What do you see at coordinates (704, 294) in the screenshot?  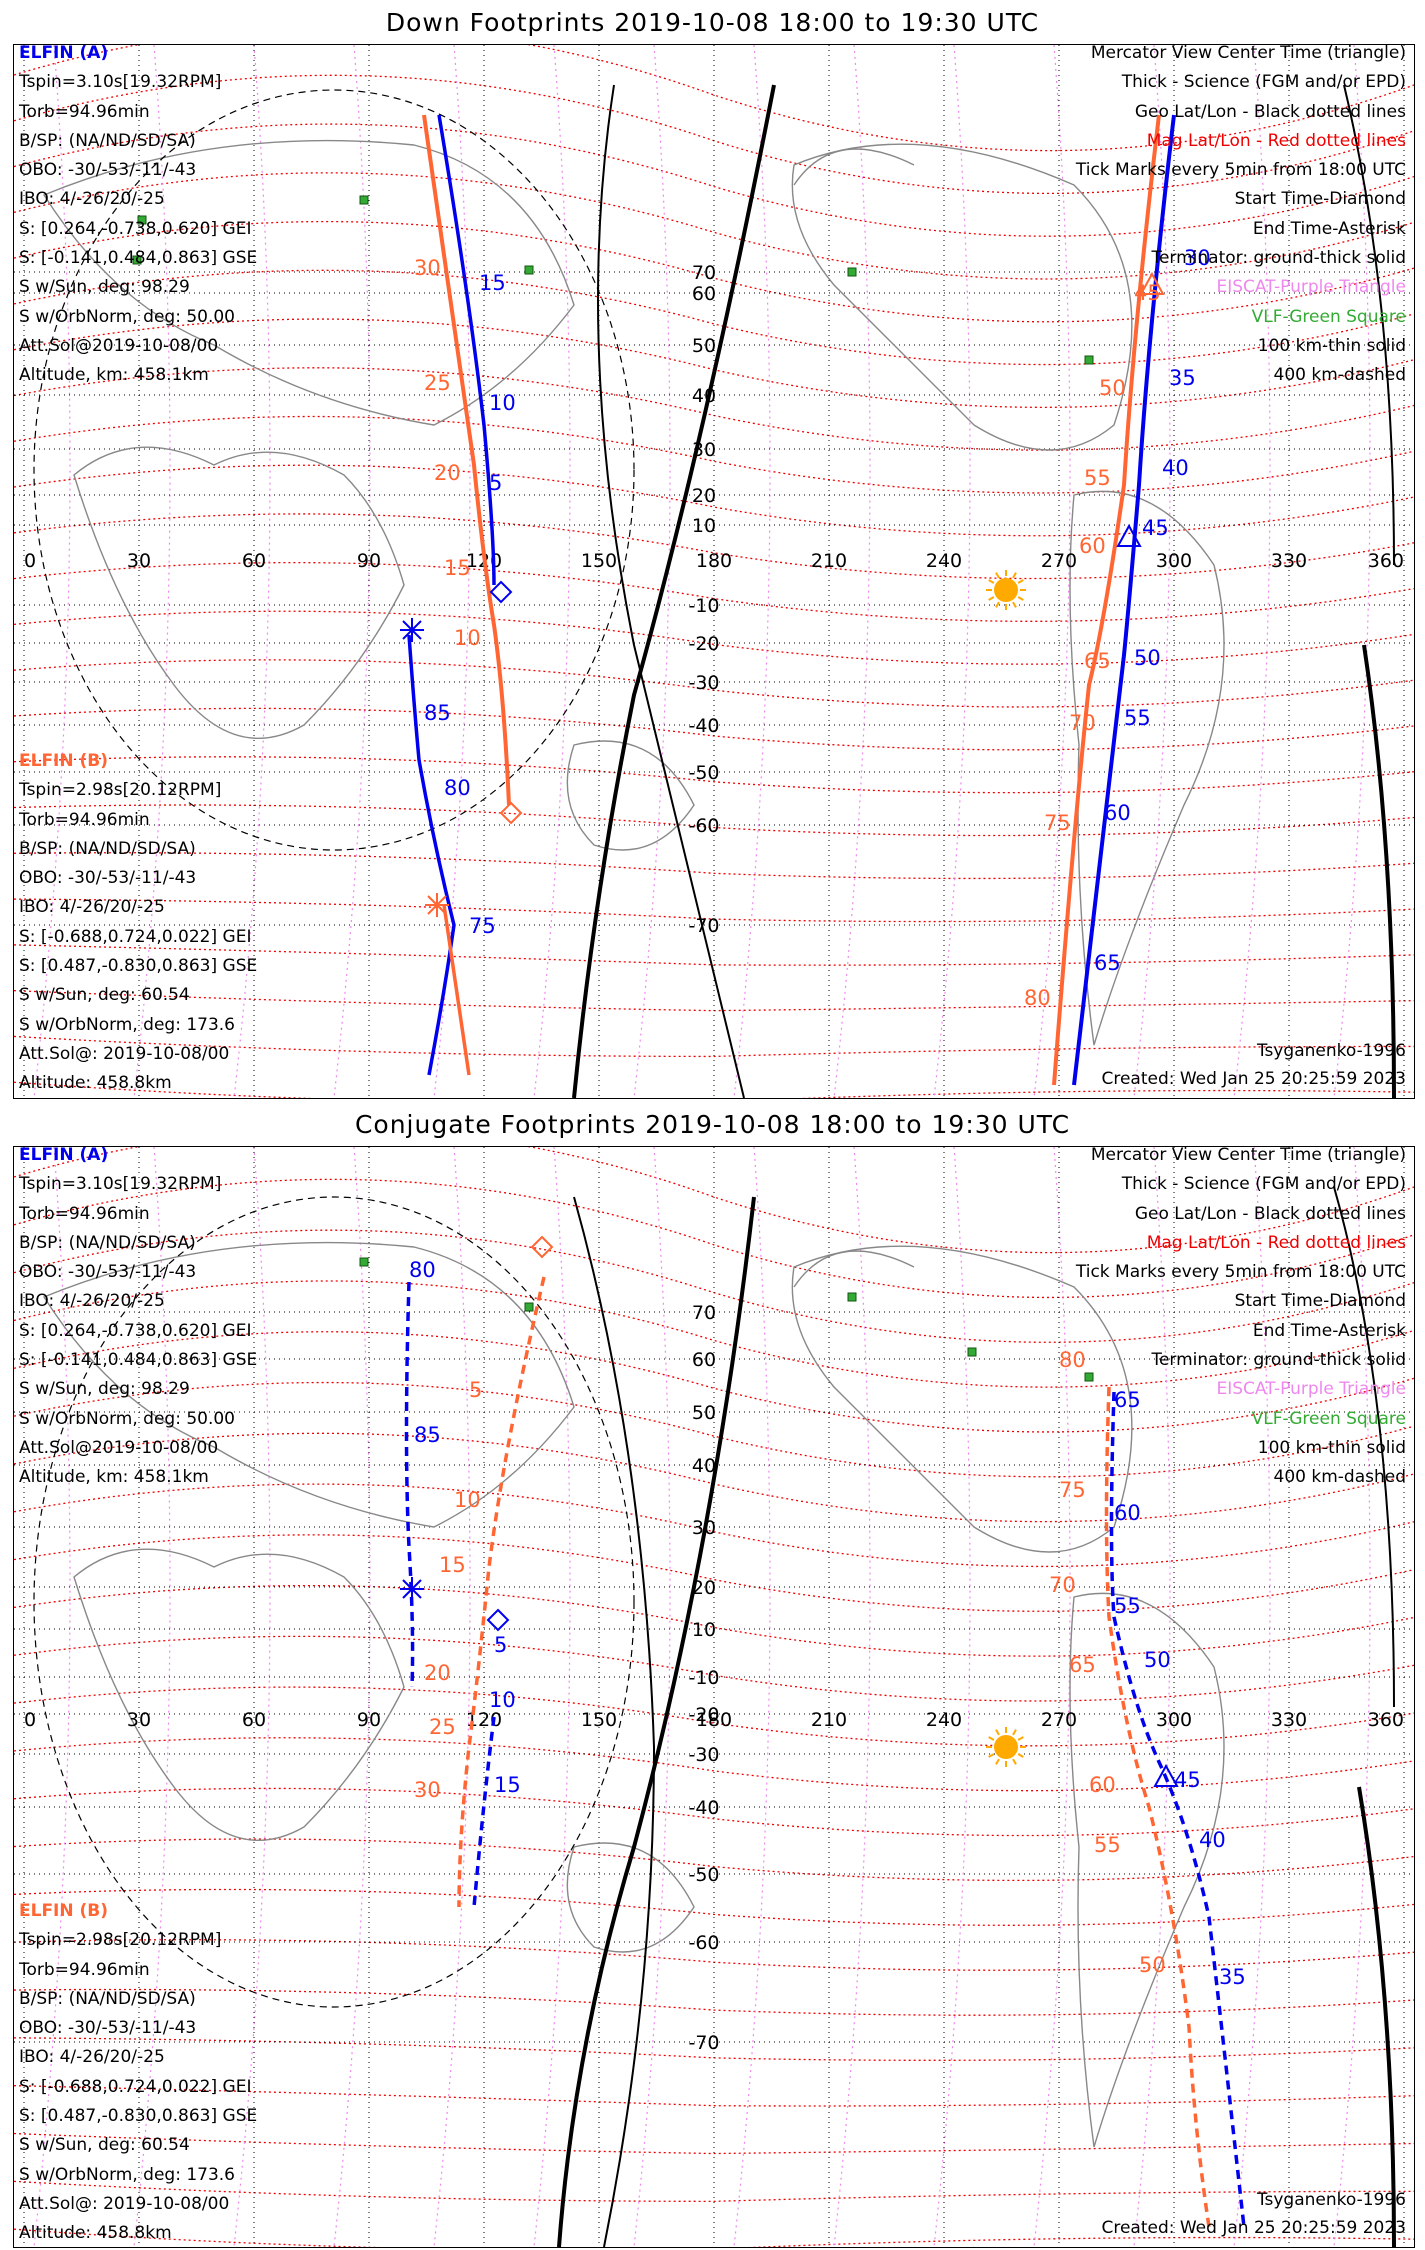 I see `lat-tick-label: 60` at bounding box center [704, 294].